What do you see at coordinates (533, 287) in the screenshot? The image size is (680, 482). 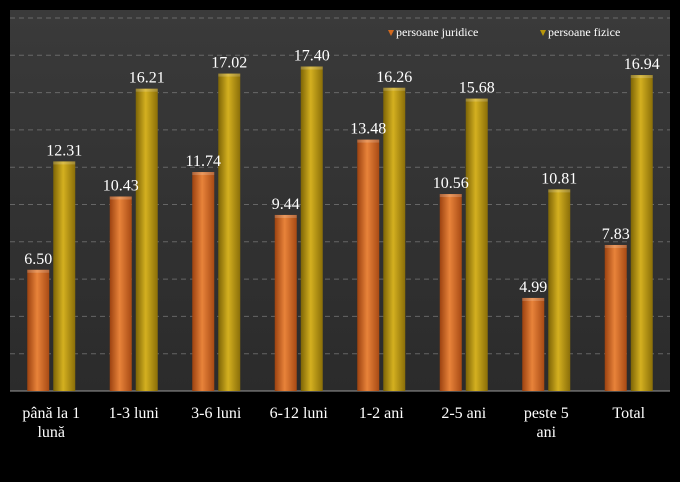 I see `data-label: 4.99` at bounding box center [533, 287].